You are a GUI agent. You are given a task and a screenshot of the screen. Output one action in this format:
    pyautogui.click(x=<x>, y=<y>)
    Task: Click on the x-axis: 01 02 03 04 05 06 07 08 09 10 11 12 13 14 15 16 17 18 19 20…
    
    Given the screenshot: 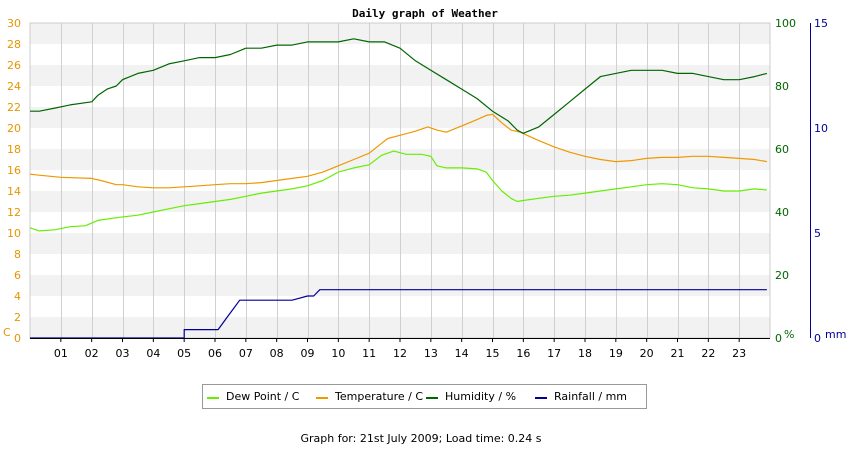 What is the action you would take?
    pyautogui.click(x=400, y=349)
    